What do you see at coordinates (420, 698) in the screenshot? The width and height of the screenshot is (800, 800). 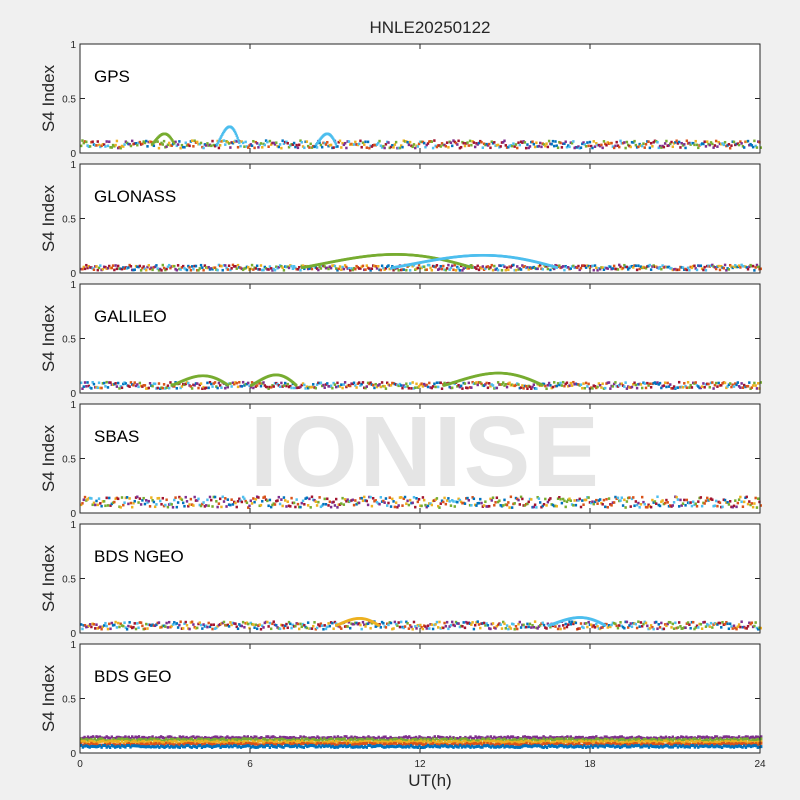 I see `axes-background` at bounding box center [420, 698].